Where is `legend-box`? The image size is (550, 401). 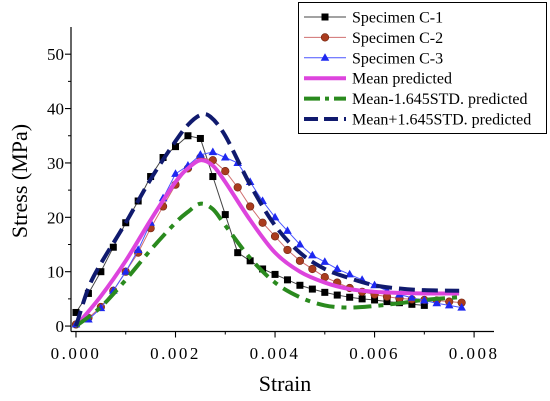 legend-box is located at coordinates (422, 68).